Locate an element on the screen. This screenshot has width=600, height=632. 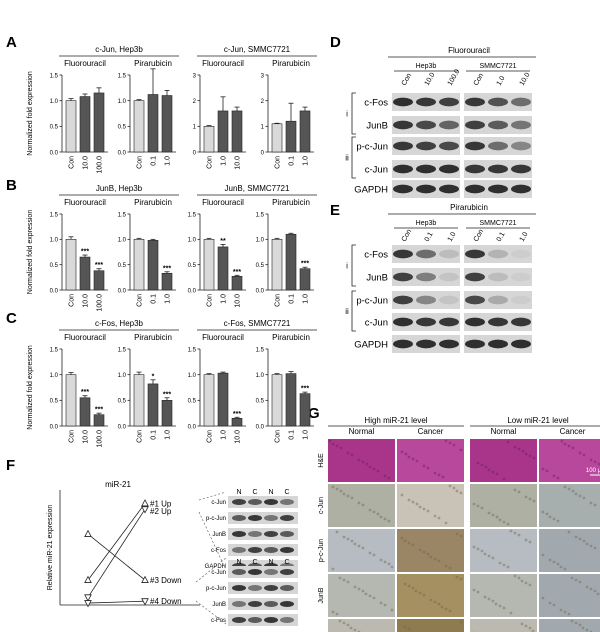
bracket-ii-label: ii is located at coordinates (347, 311).